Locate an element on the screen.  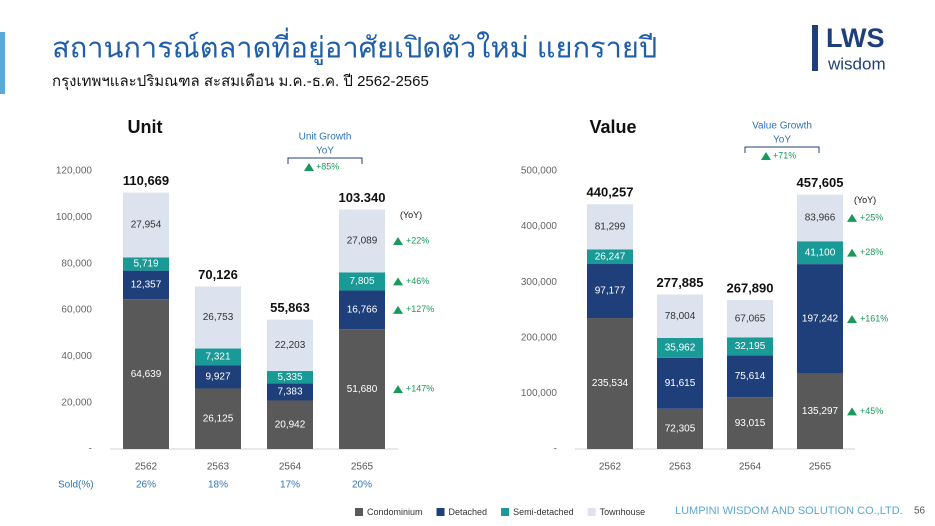
legend-label: Condominium is located at coordinates (395, 512).